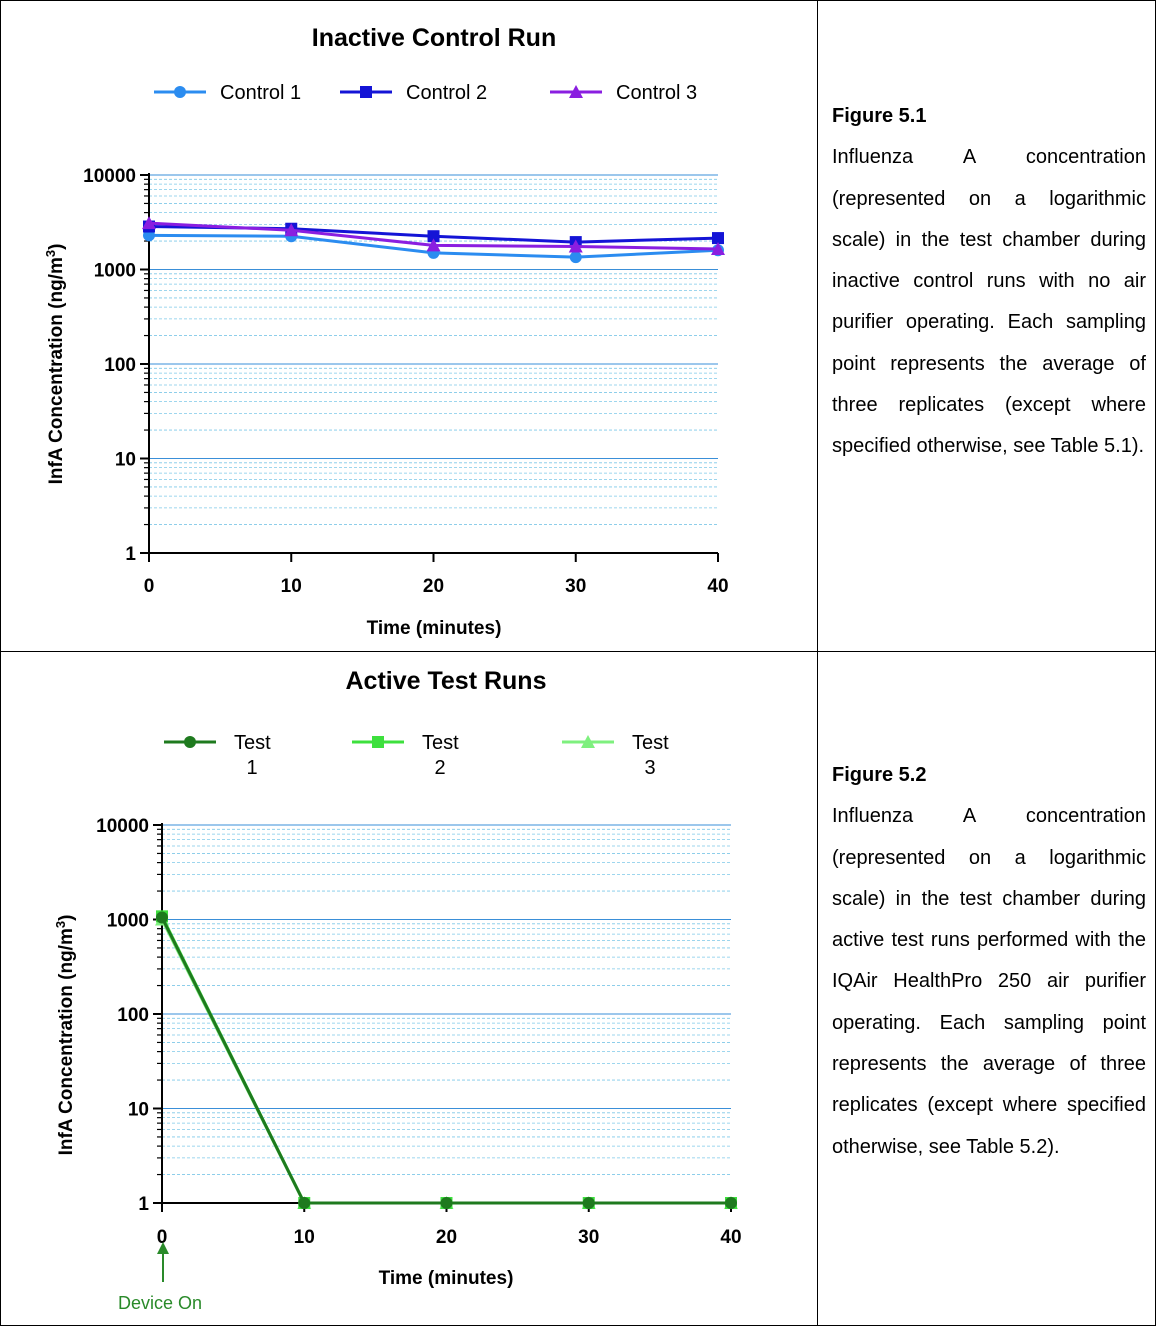 This screenshot has height=1326, width=1156. I want to click on legend-label: Control 1, so click(260, 93).